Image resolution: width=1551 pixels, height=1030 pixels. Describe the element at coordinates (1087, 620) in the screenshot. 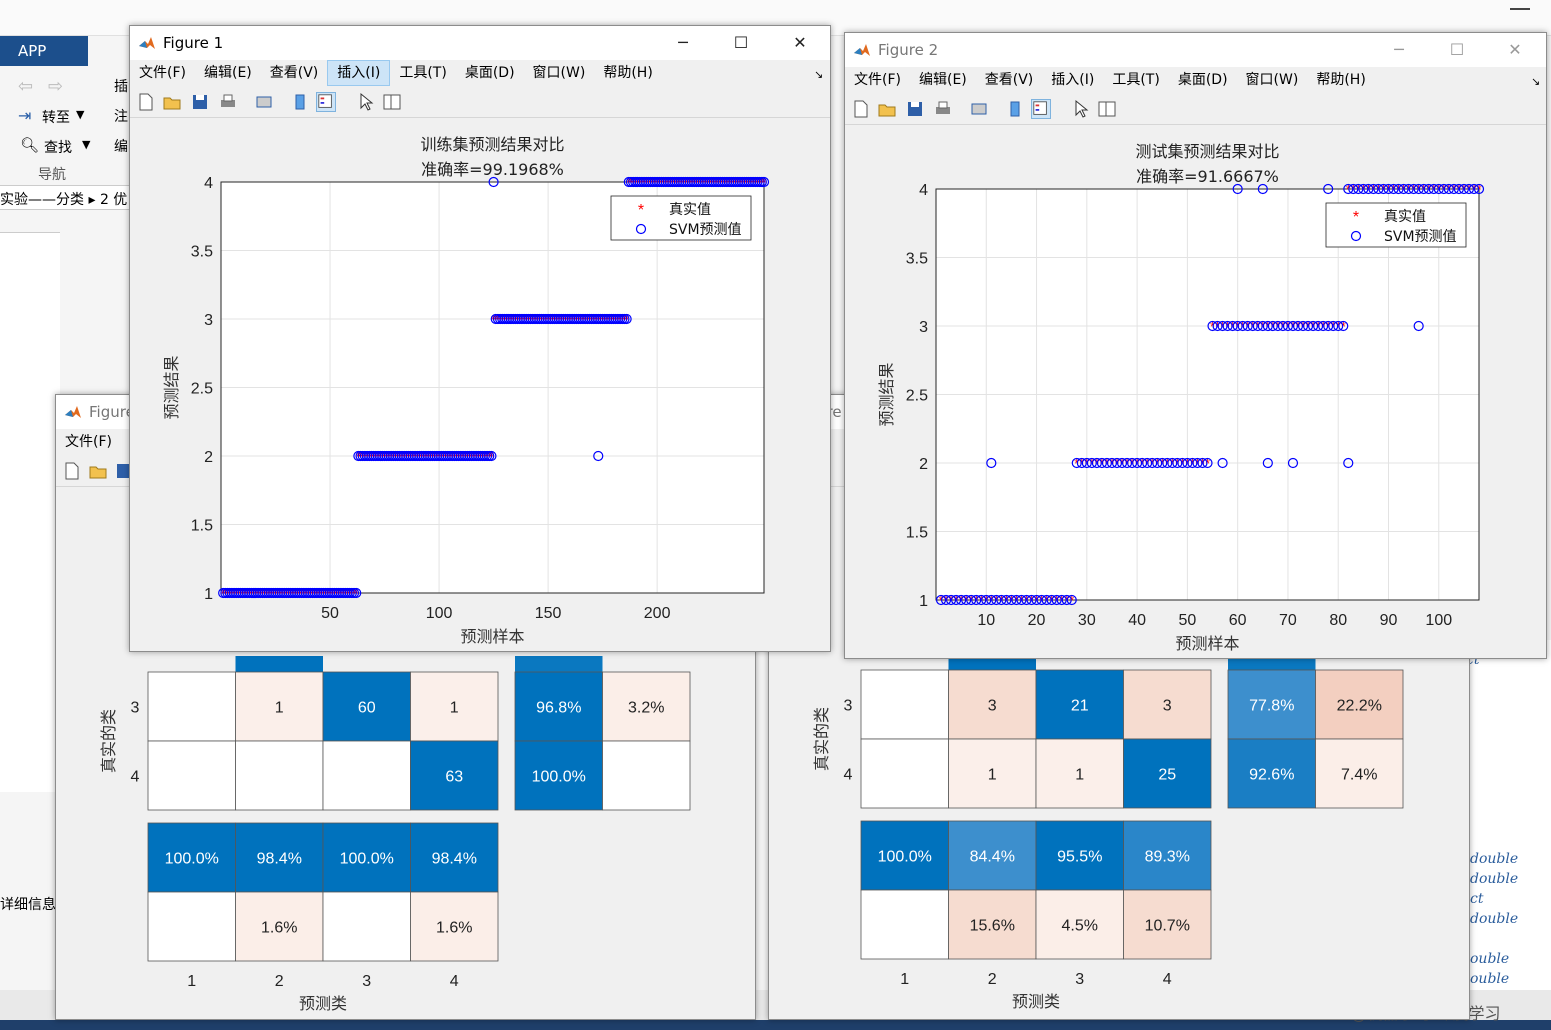

I see `x-tick-label: 30` at that location.